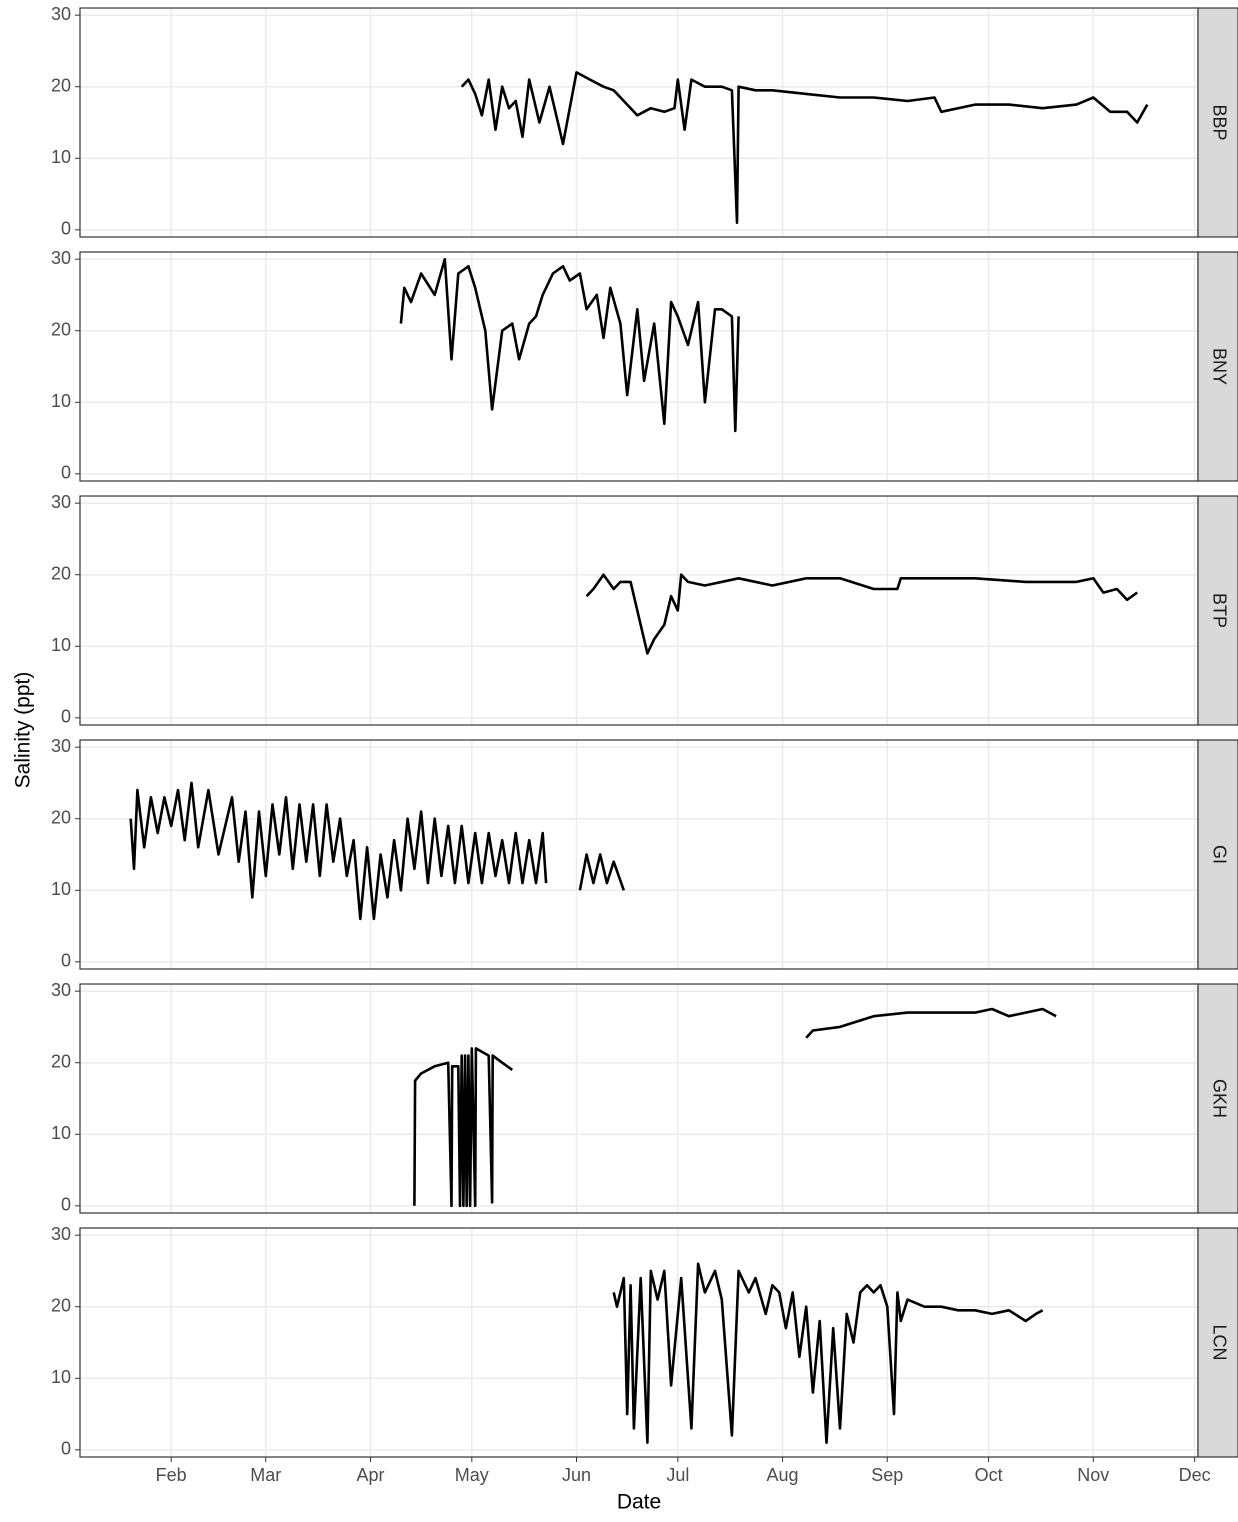 This screenshot has height=1522, width=1238. I want to click on x-tick-label: Sep, so click(887, 1475).